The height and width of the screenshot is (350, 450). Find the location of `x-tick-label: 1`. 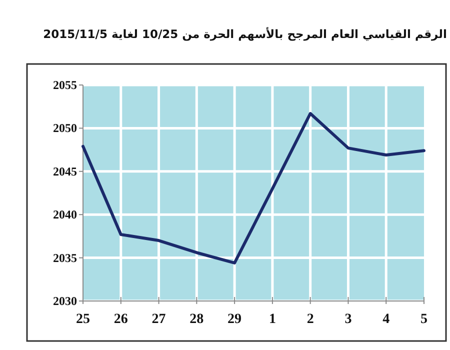

x-tick-label: 1 is located at coordinates (272, 319).